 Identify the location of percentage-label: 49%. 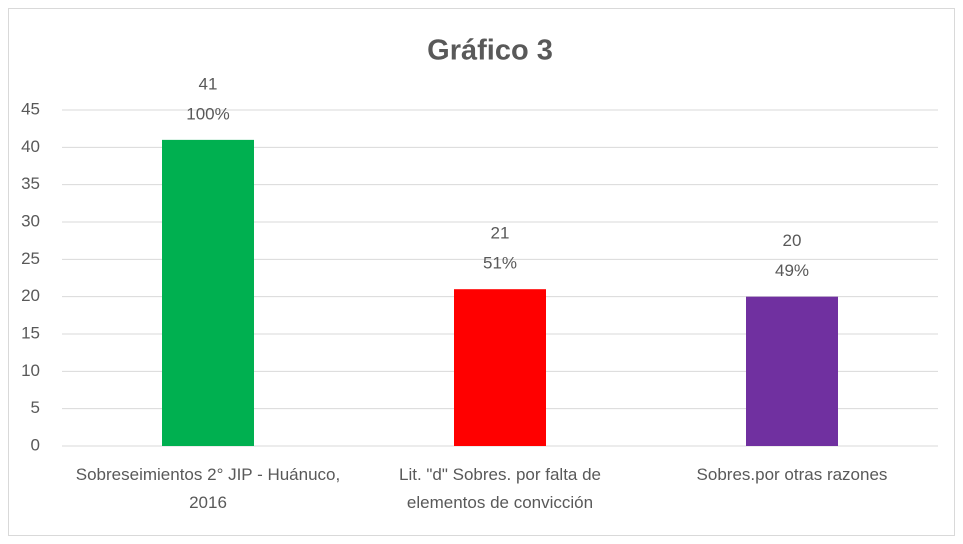
(792, 270).